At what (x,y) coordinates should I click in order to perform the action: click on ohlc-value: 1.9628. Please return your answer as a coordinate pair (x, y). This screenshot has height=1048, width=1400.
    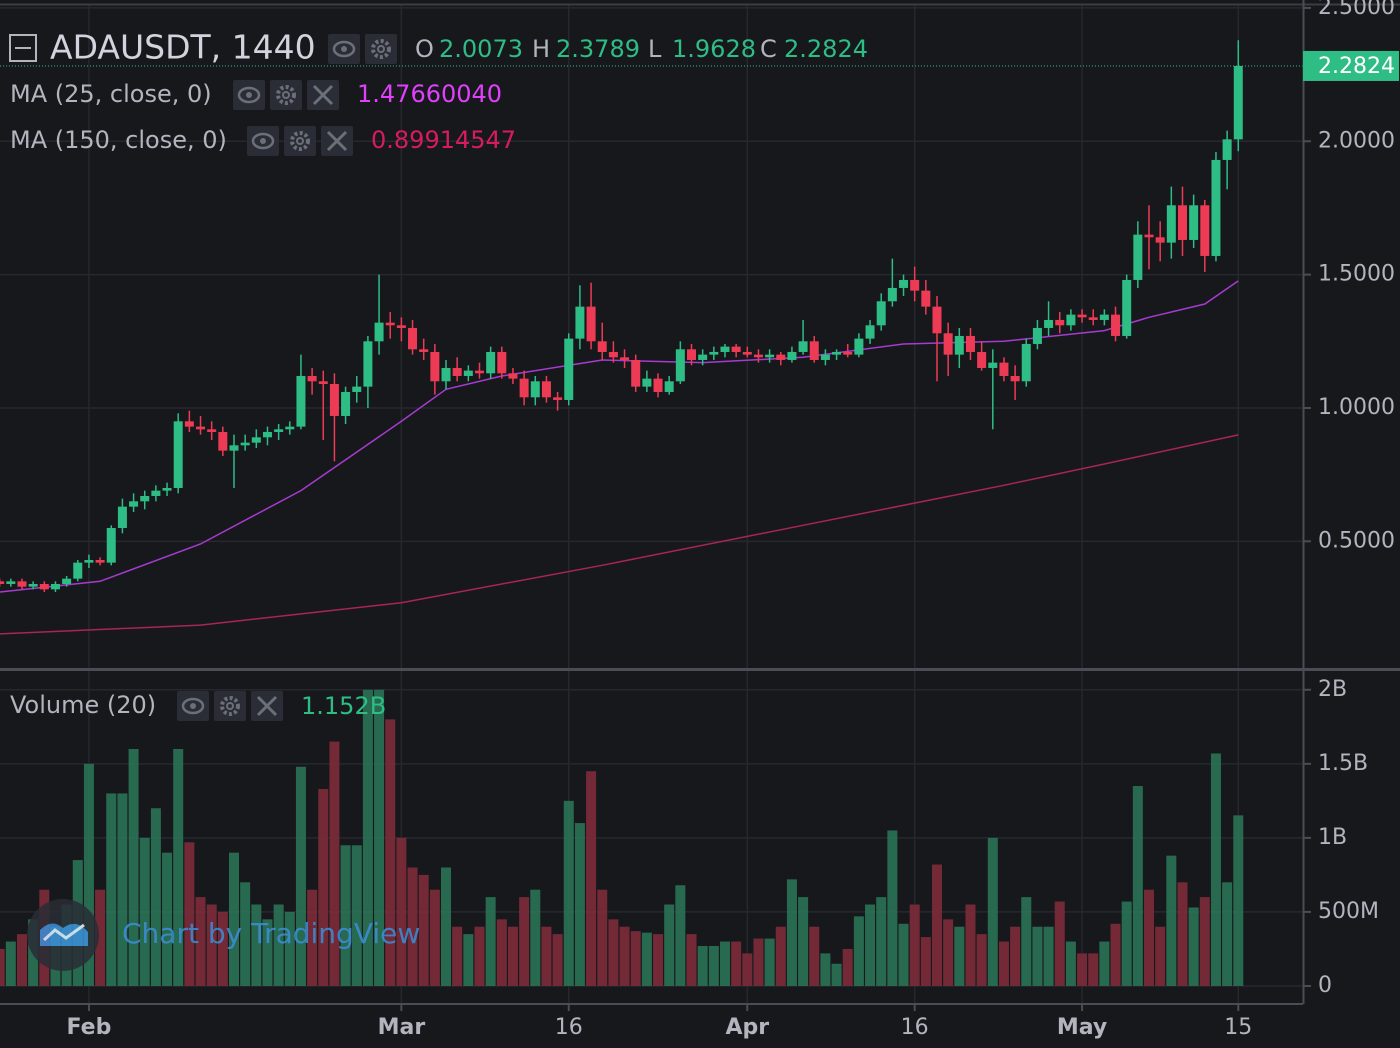
    Looking at the image, I should click on (714, 49).